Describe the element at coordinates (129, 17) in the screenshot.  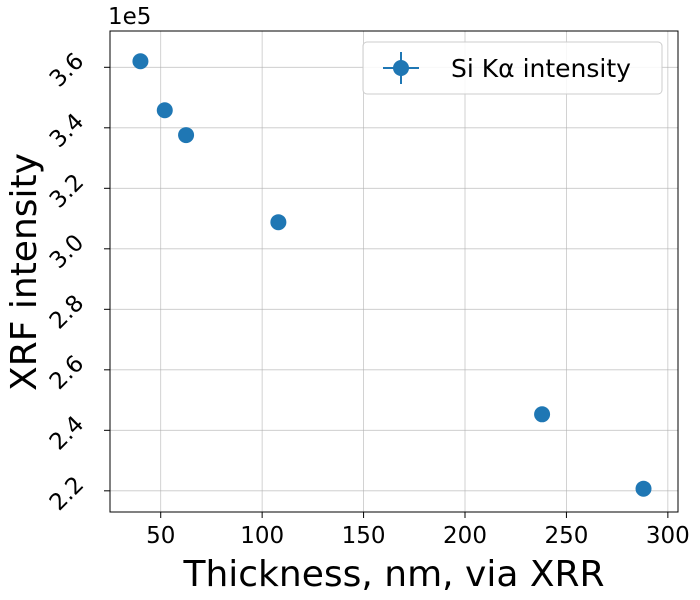
I see `y-offset-label: 1e5` at that location.